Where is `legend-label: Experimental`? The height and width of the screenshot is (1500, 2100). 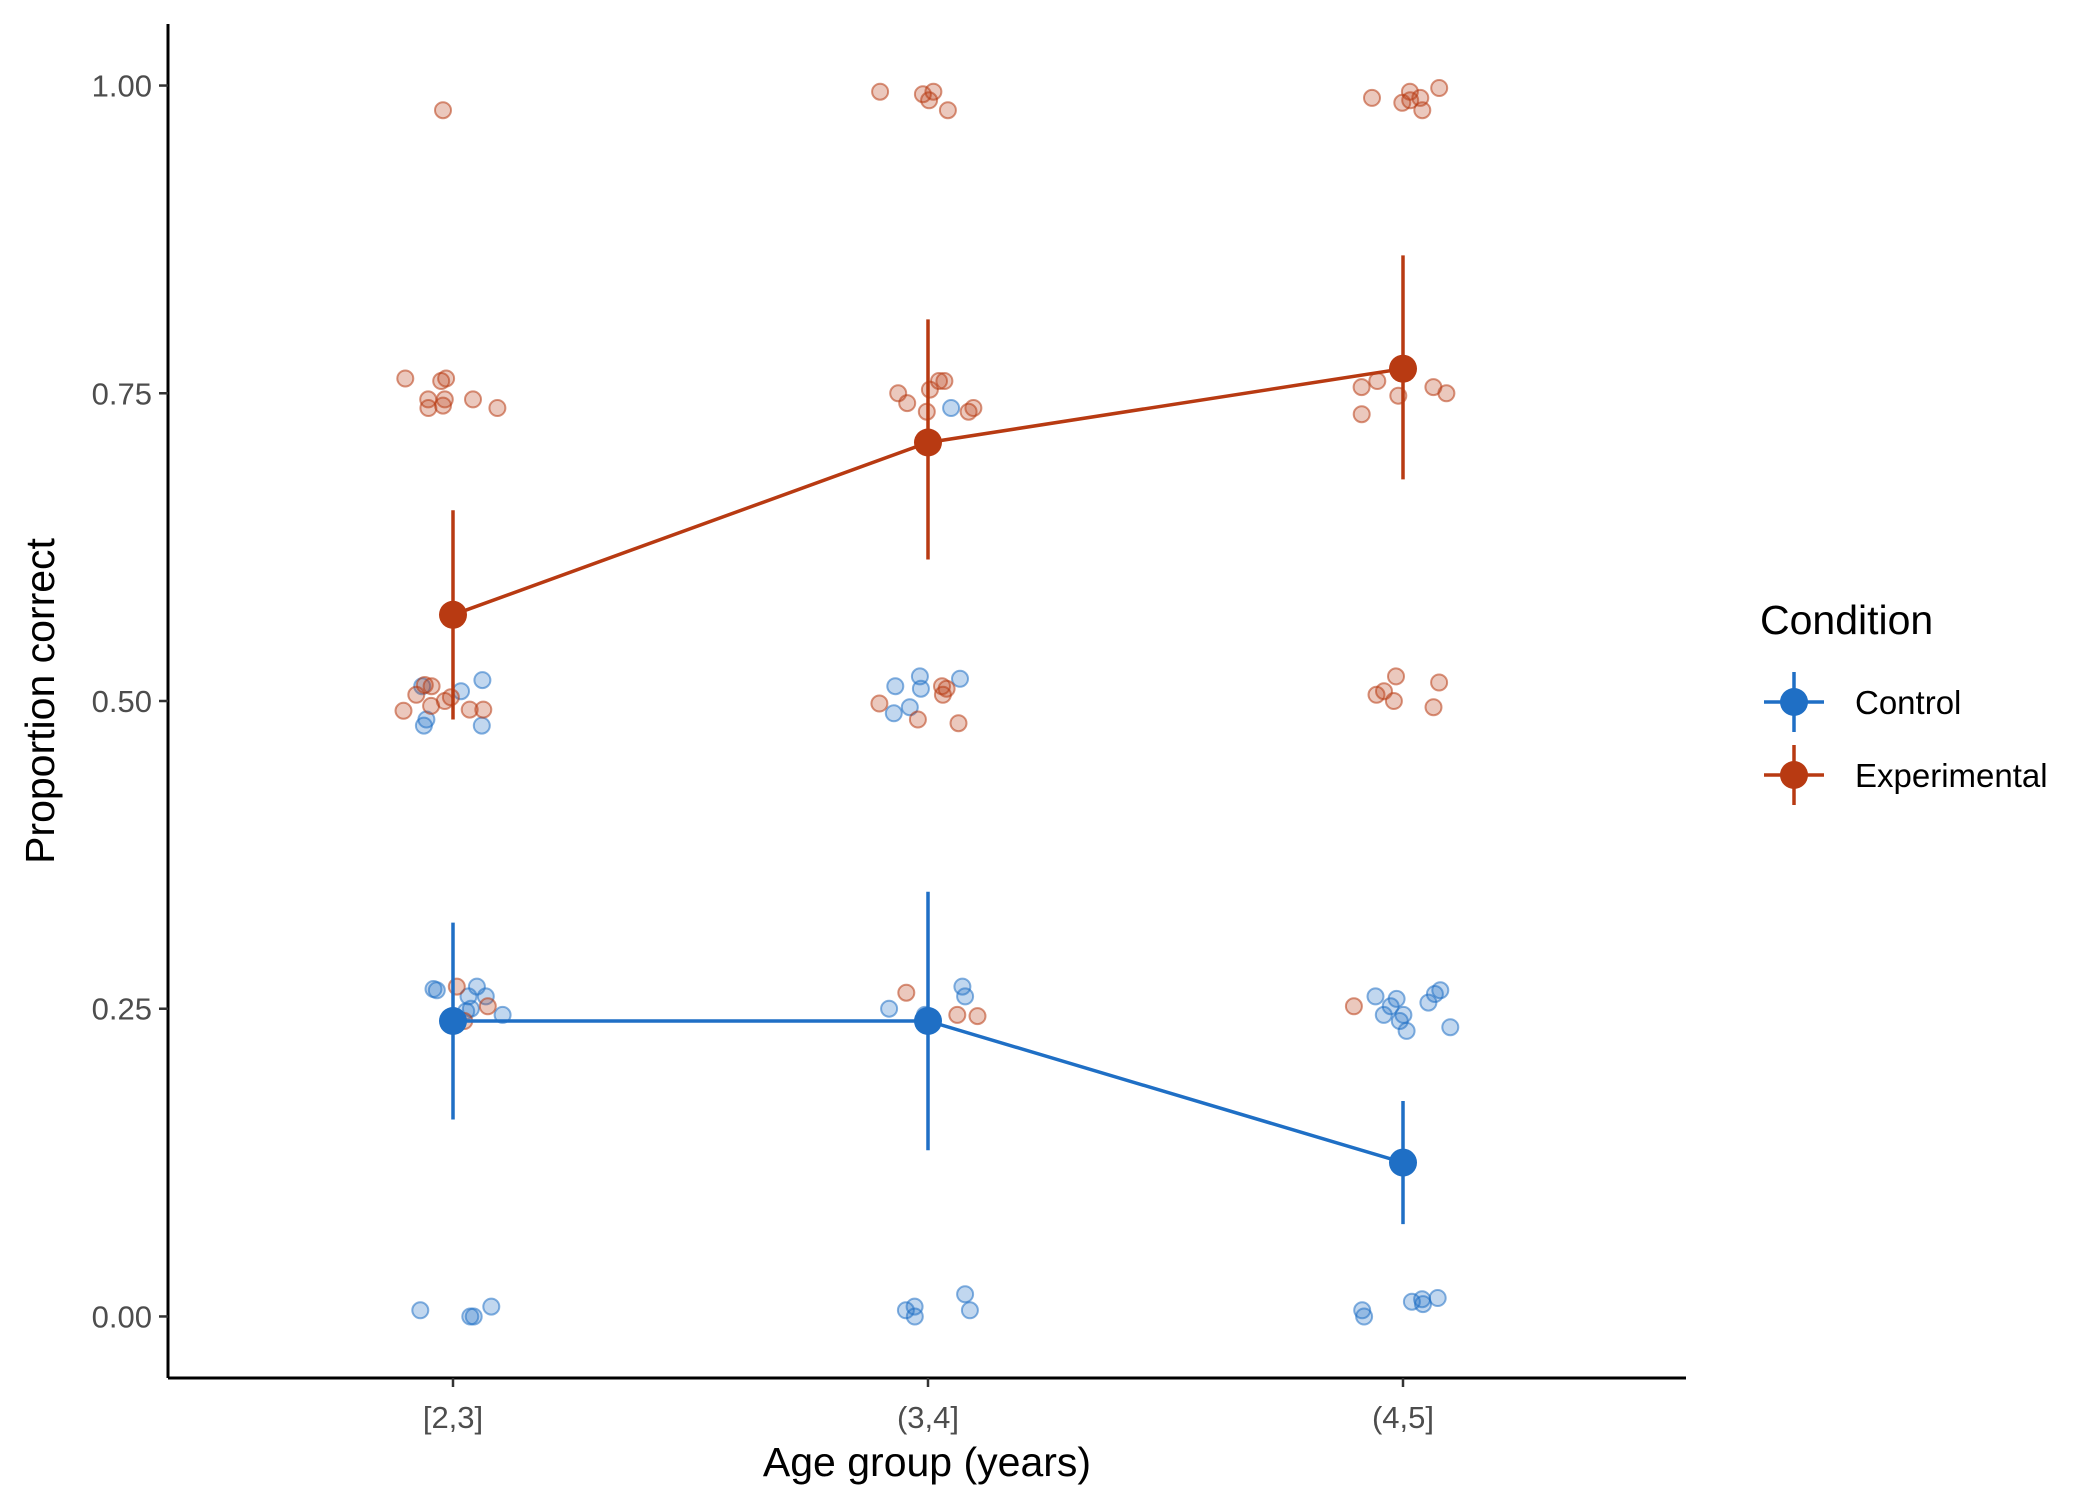
legend-label: Experimental is located at coordinates (1951, 775).